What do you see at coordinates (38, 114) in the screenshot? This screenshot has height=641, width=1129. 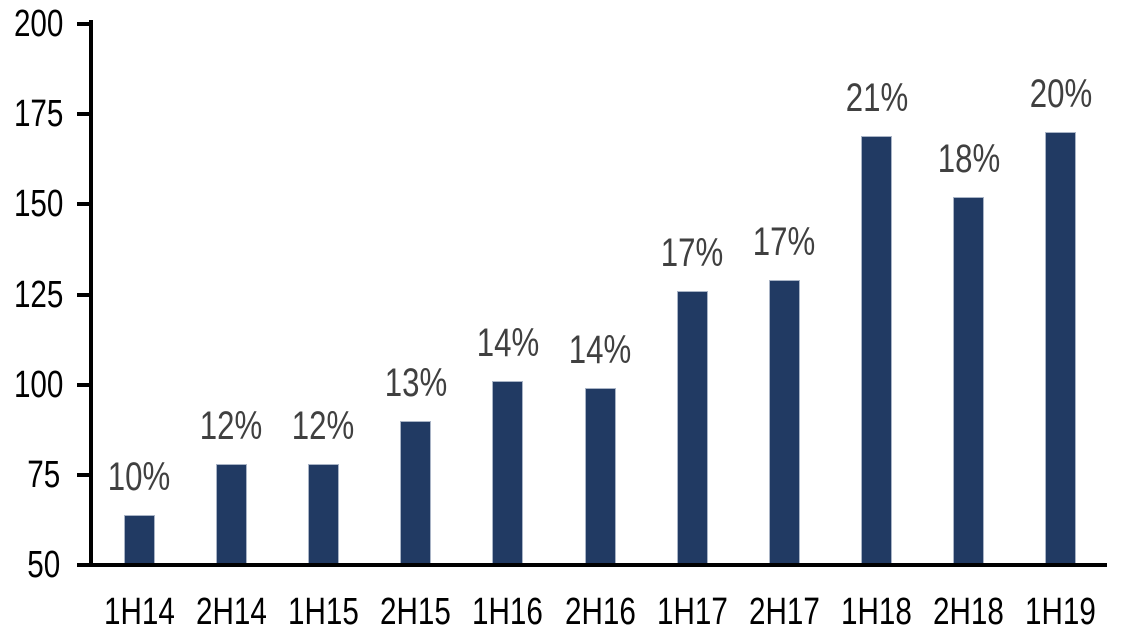 I see `y-tick-label-text: 175` at bounding box center [38, 114].